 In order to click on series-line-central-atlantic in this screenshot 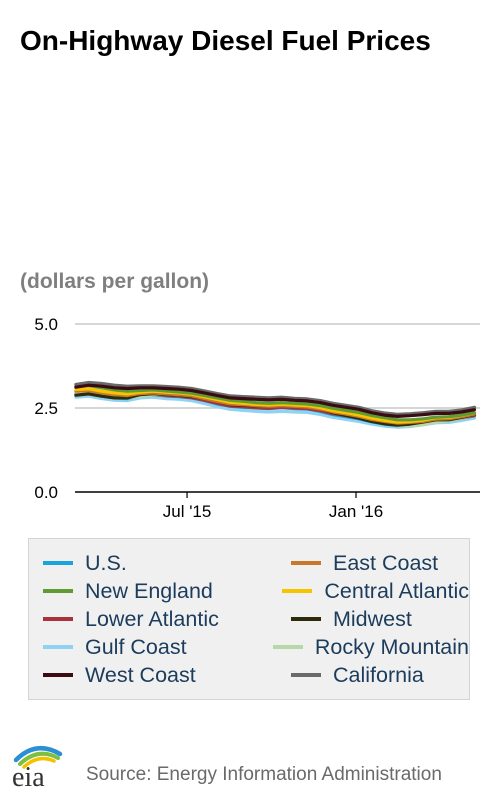, I will do `click(275, 405)`.